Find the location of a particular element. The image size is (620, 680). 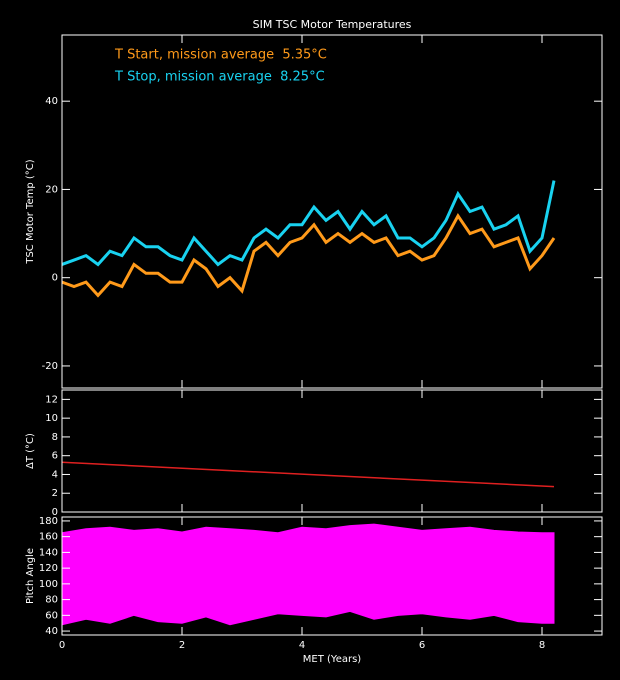

x-tick-label: 4 is located at coordinates (302, 645).